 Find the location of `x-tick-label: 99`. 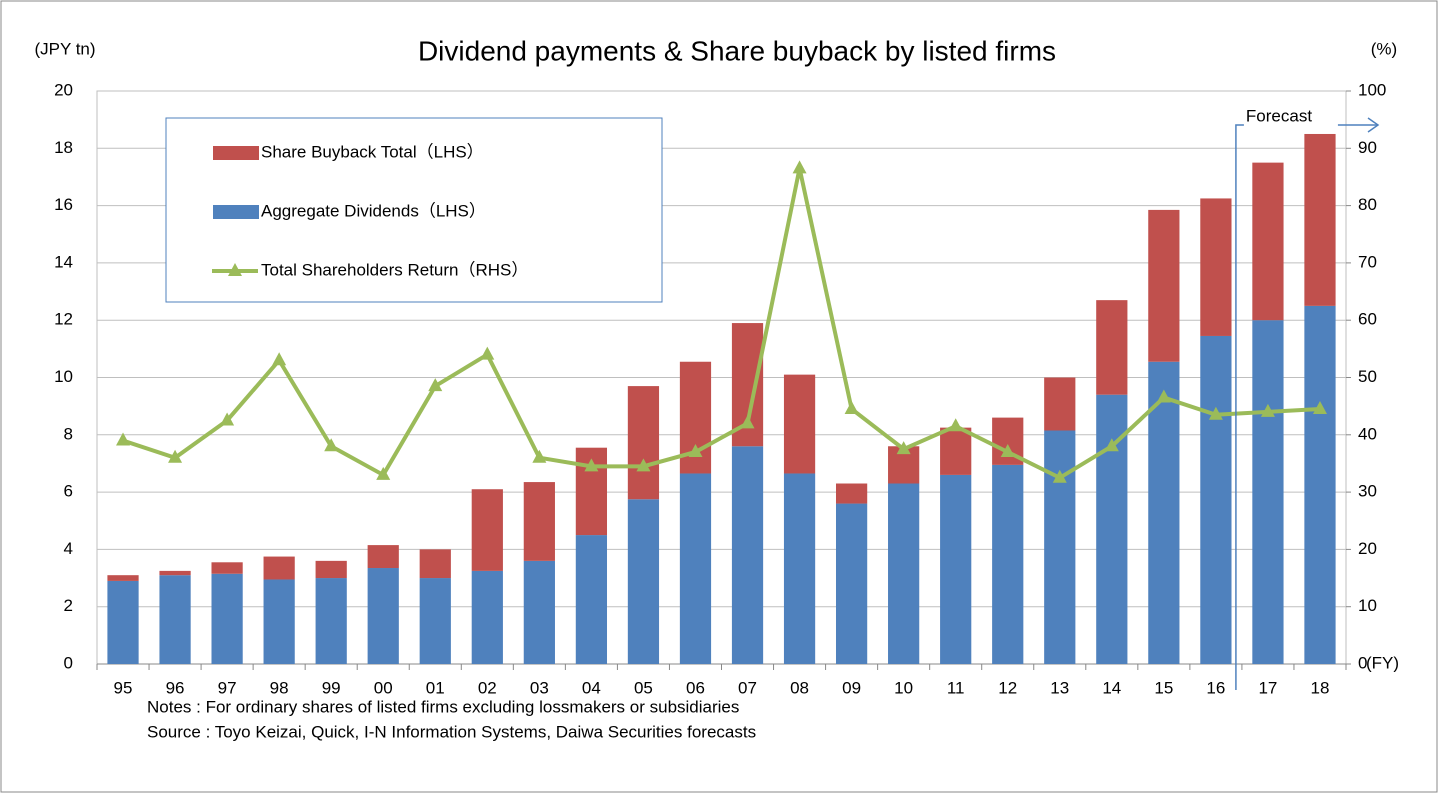

x-tick-label: 99 is located at coordinates (331, 687).